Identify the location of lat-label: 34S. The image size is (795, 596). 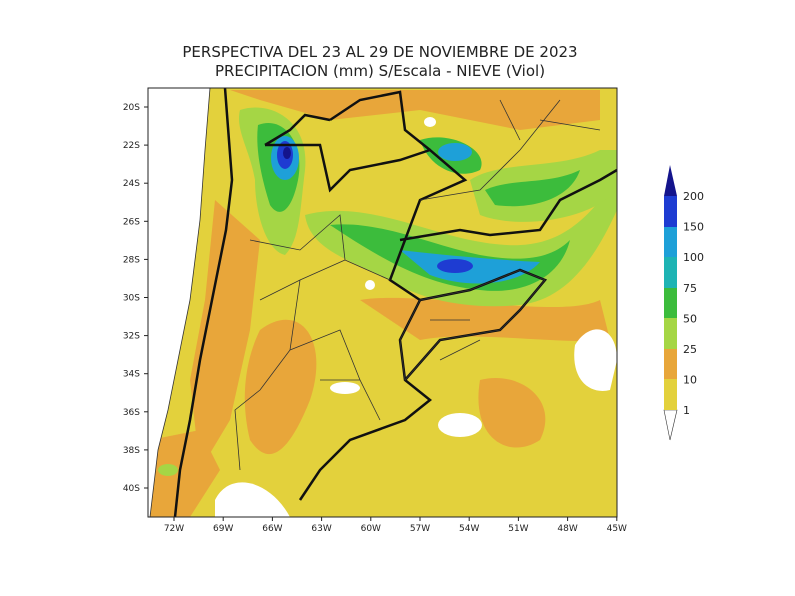
(131, 375).